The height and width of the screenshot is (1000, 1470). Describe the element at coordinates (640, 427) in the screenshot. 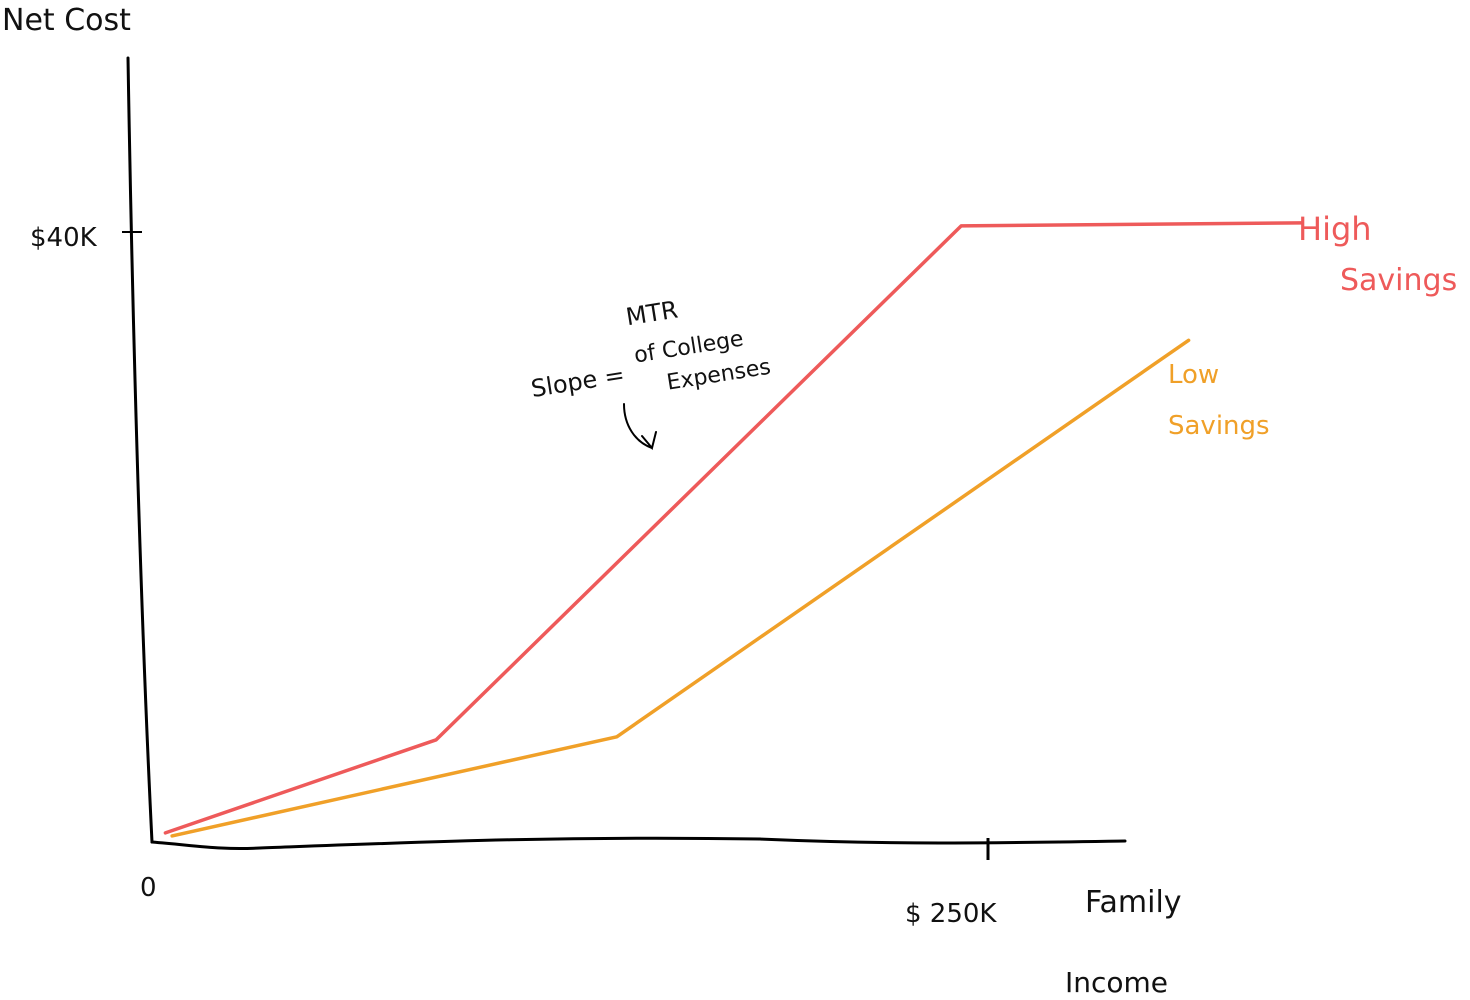

I see `annotation-arrow` at that location.